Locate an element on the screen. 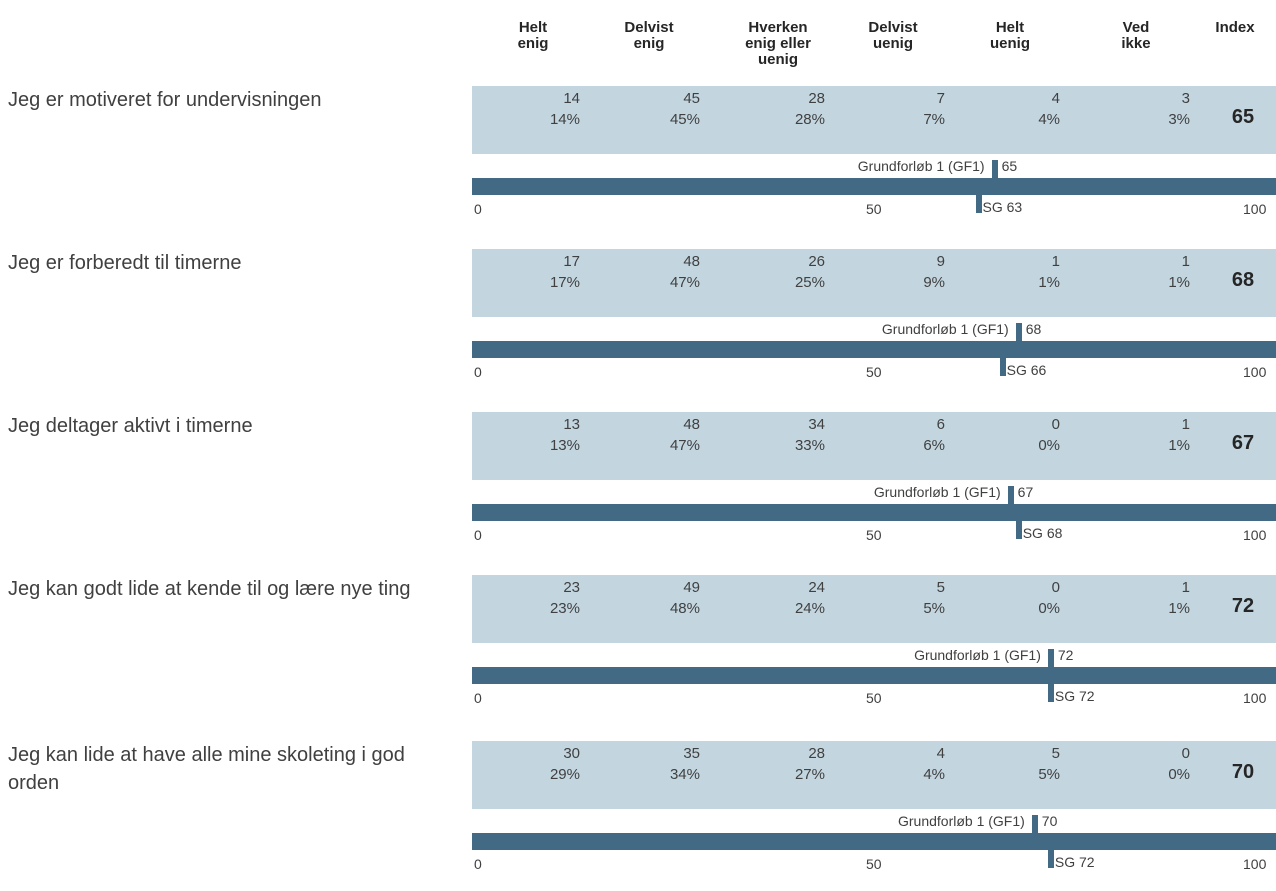  percent-value: 9% is located at coordinates (934, 282).